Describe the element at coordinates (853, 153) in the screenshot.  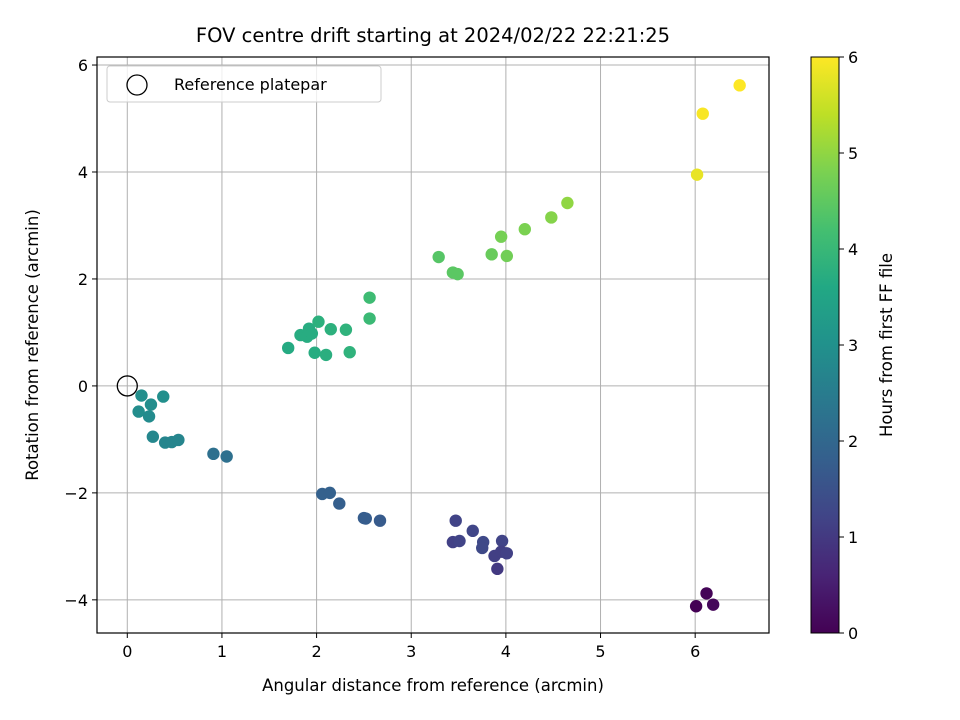
I see `colorbar-tick-label: 5` at that location.